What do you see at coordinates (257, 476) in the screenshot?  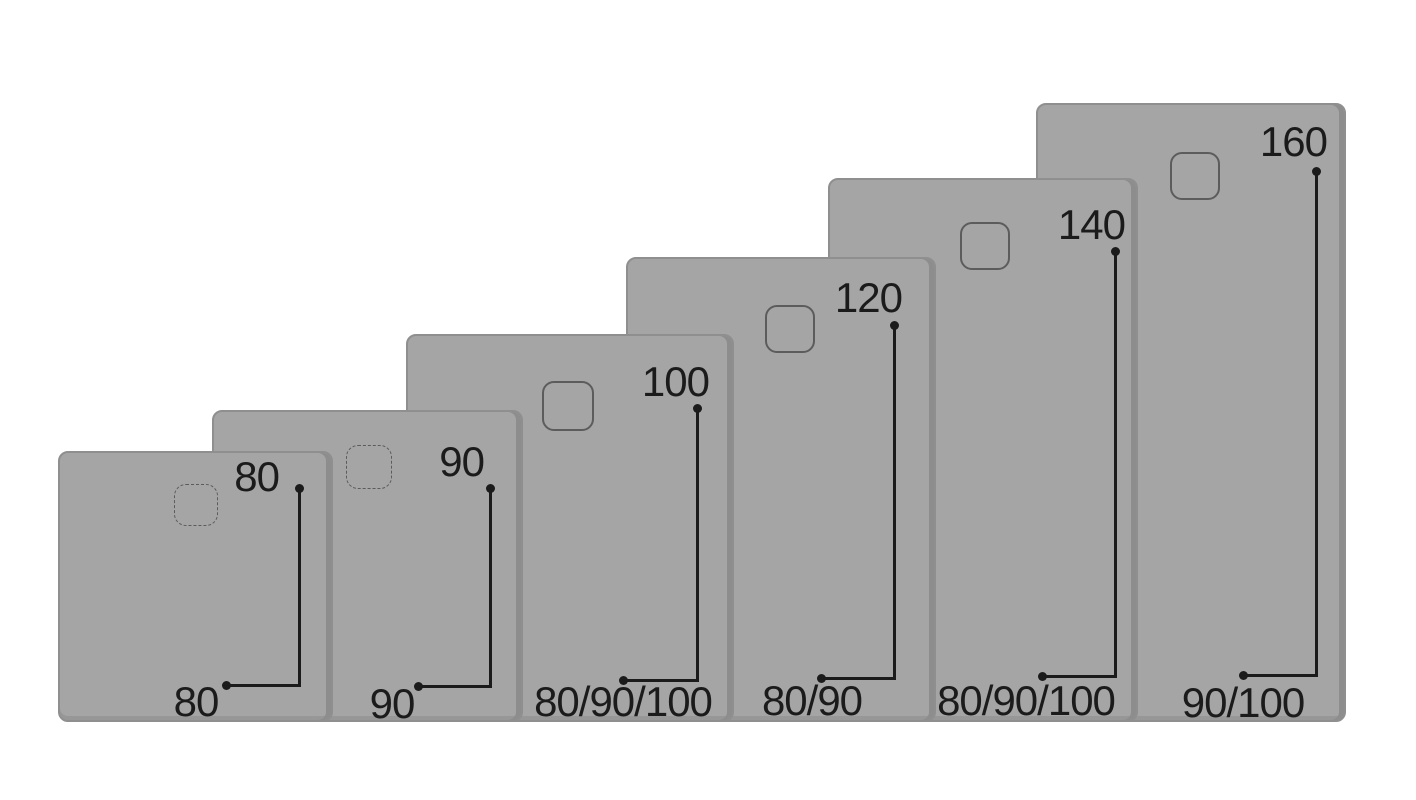 I see `height-label: 80` at bounding box center [257, 476].